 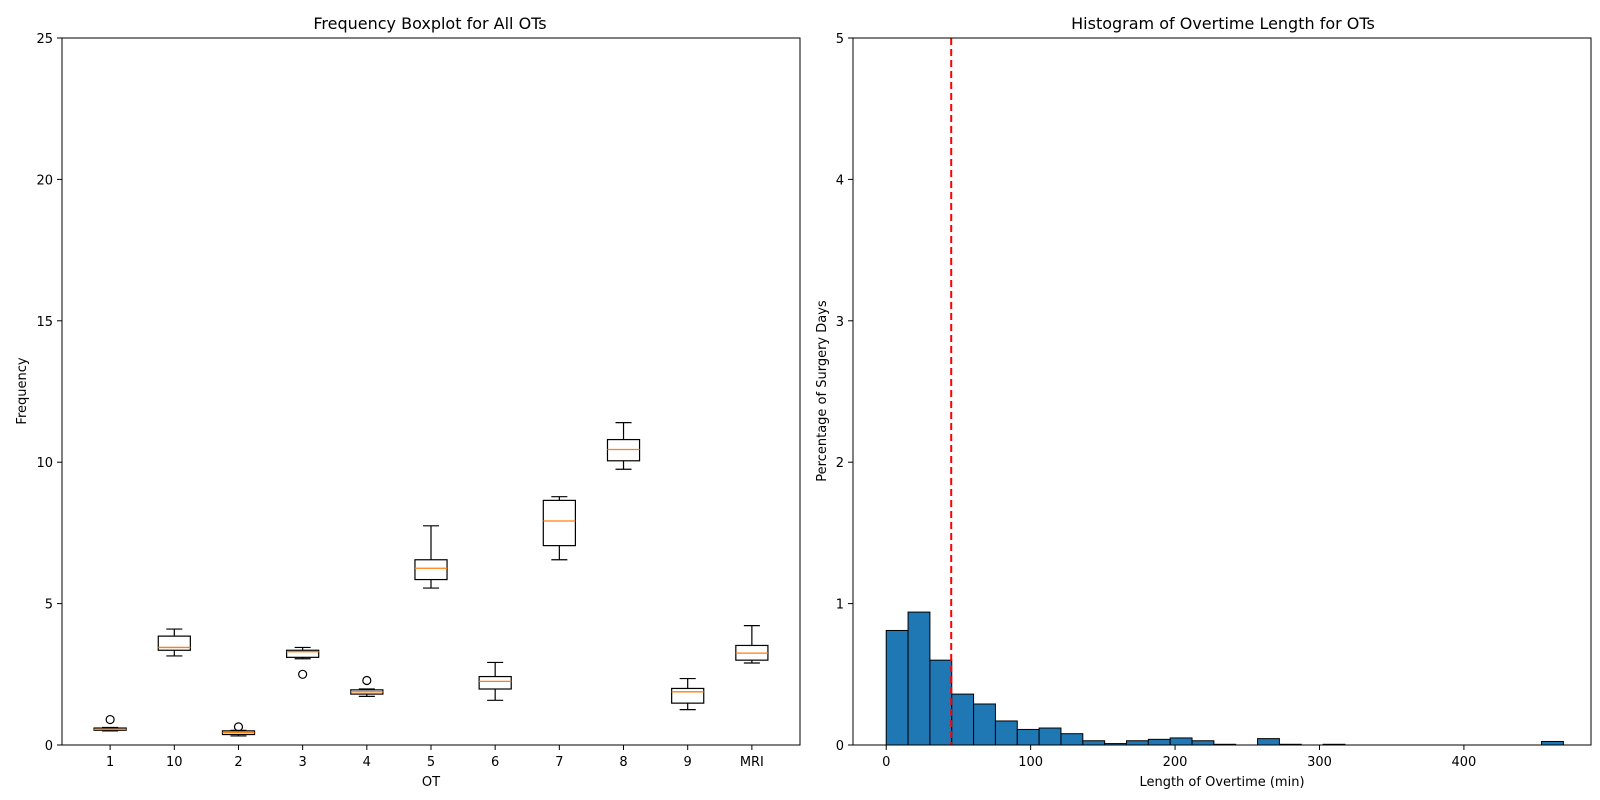 What do you see at coordinates (495, 762) in the screenshot?
I see `boxplot-x-tick-label: 6` at bounding box center [495, 762].